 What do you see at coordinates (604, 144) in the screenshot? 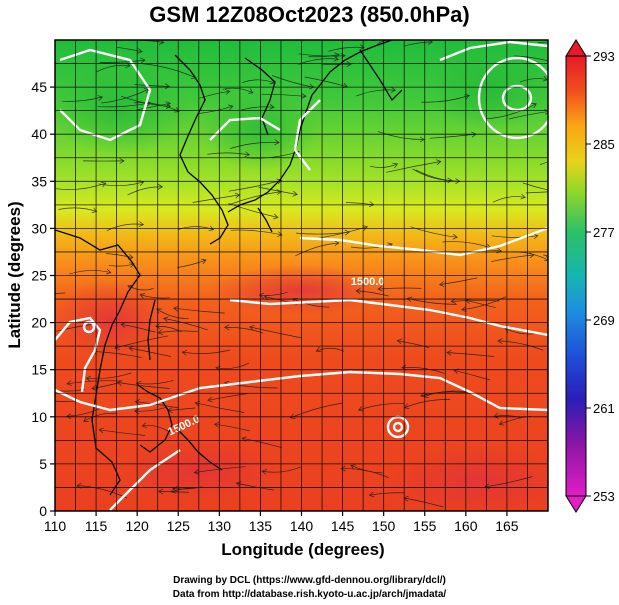
I see `colorbar-tick-label: 285` at bounding box center [604, 144].